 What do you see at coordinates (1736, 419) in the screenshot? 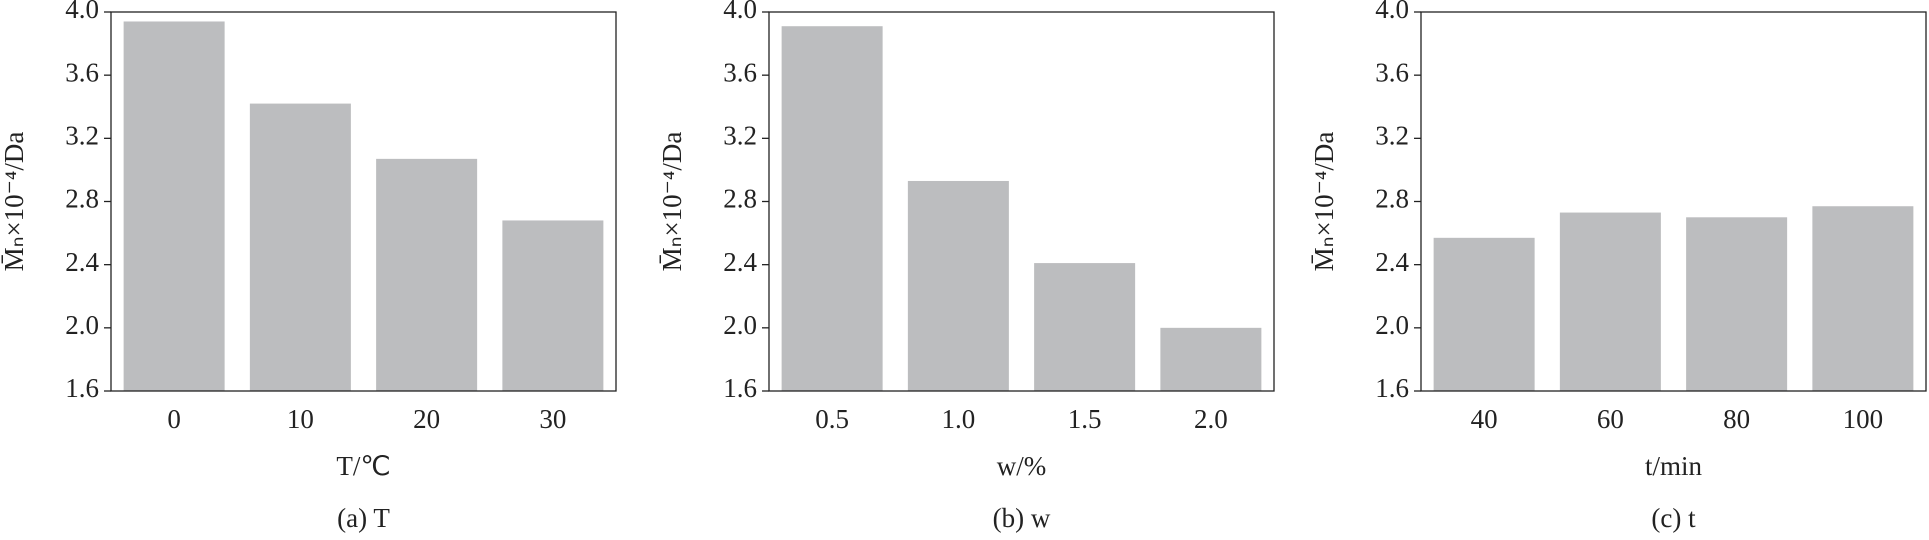
I see `x-tick-label: 80` at bounding box center [1736, 419].